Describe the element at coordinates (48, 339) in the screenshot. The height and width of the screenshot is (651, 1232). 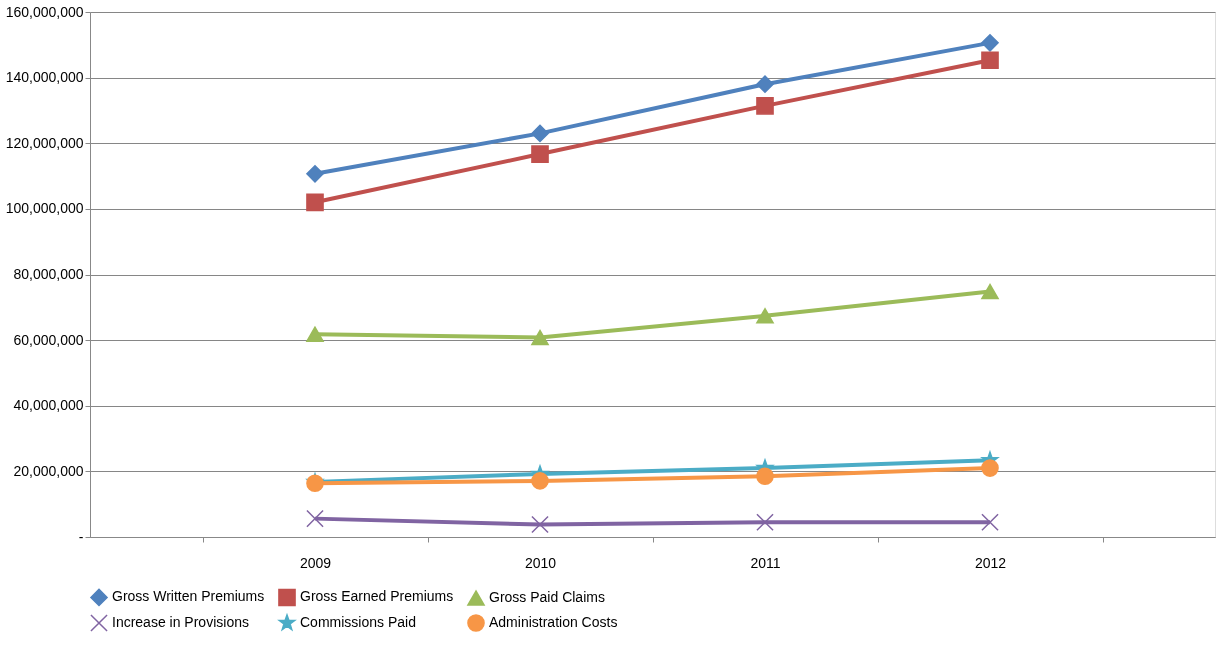
I see `y-tick-label: 60,000,000` at that location.